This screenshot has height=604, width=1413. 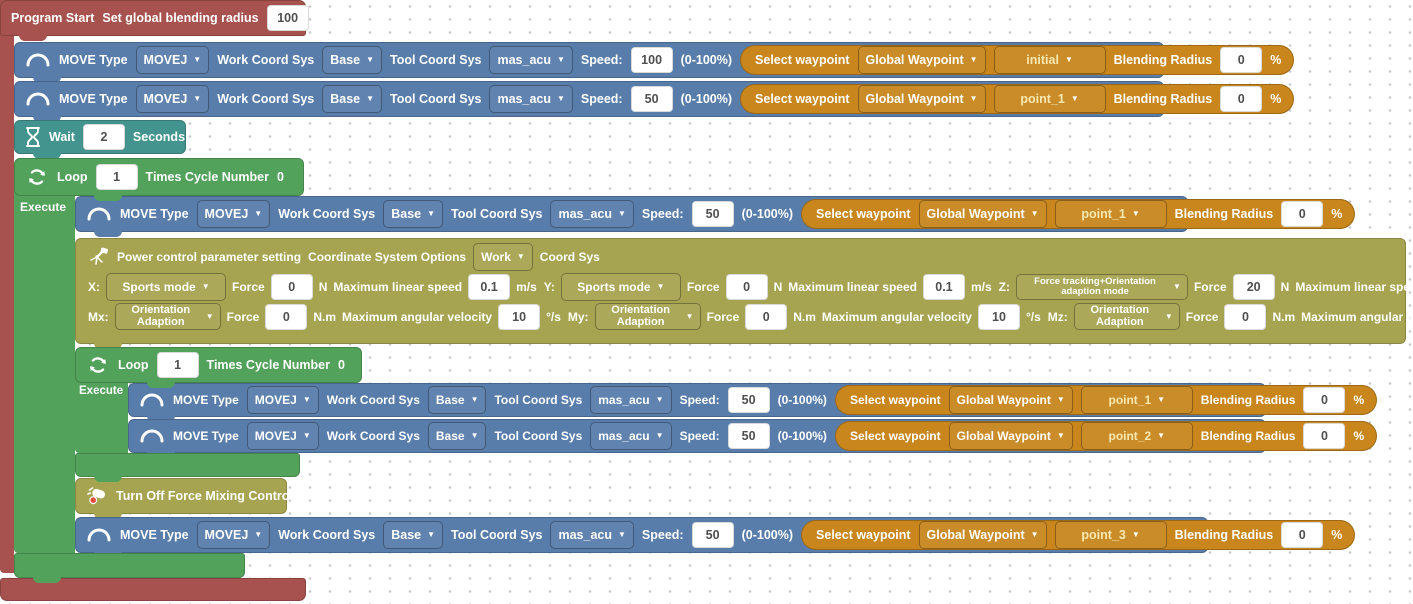 I want to click on wait-seconds-input: 2, so click(x=103, y=137).